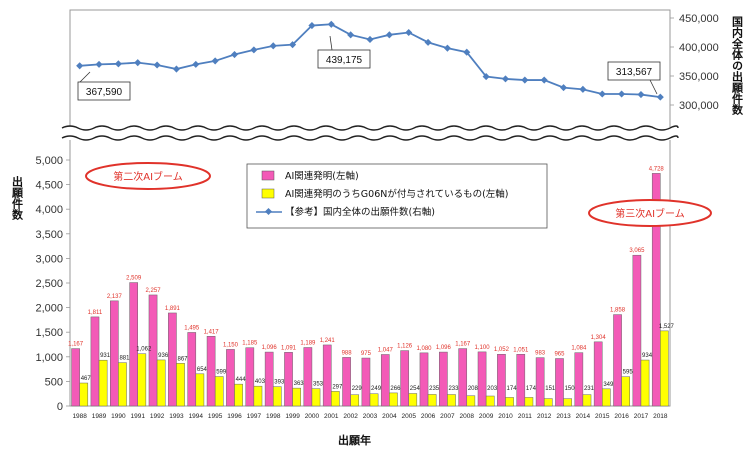 The width and height of the screenshot is (748, 460). Describe the element at coordinates (467, 416) in the screenshot. I see `x-tick-label: 2008` at that location.